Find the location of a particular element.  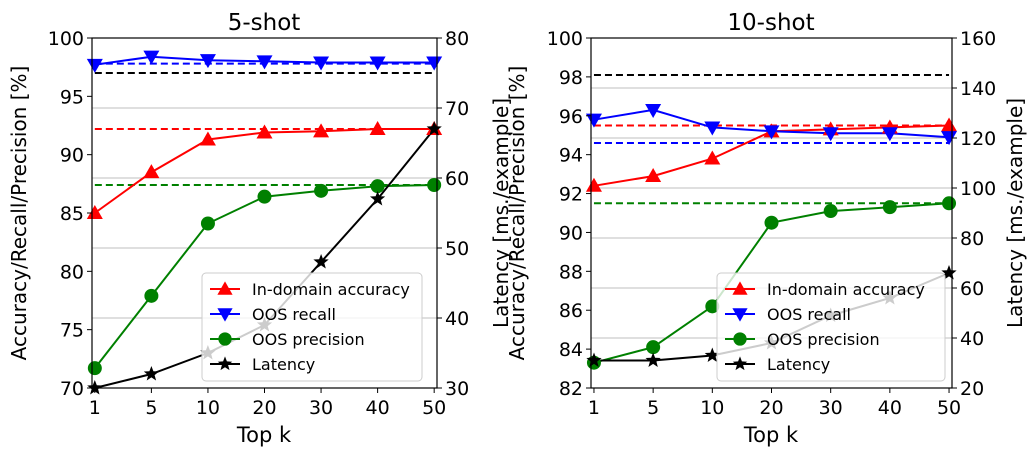

y-tick-label: 70 is located at coordinates (72, 389).